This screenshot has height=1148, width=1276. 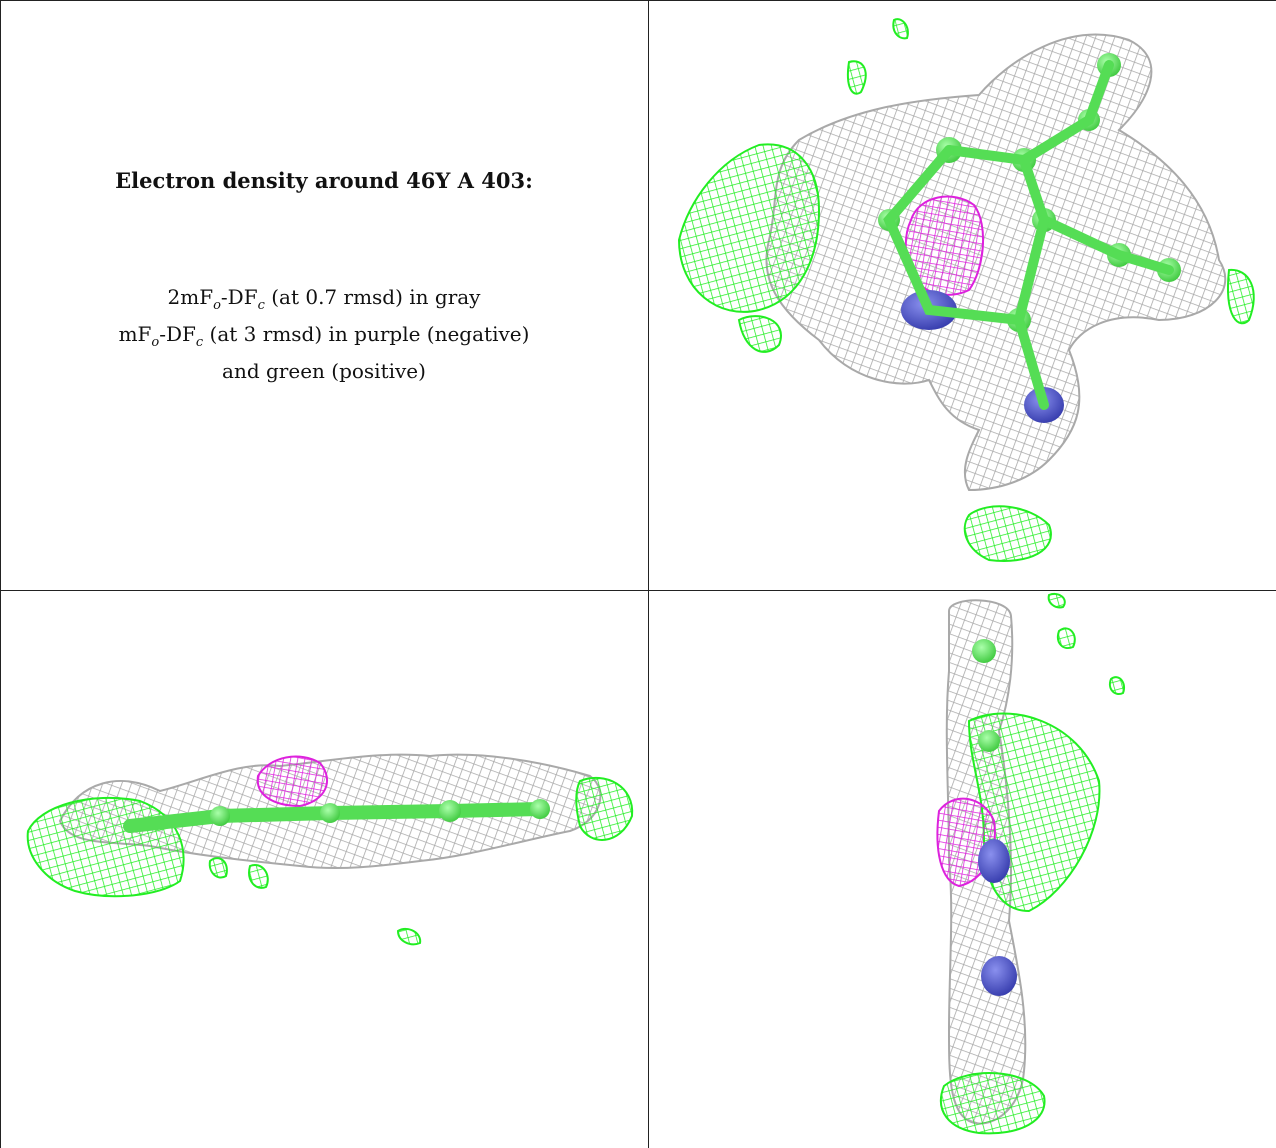 What do you see at coordinates (292, 781) in the screenshot?
I see `purple-negative-density` at bounding box center [292, 781].